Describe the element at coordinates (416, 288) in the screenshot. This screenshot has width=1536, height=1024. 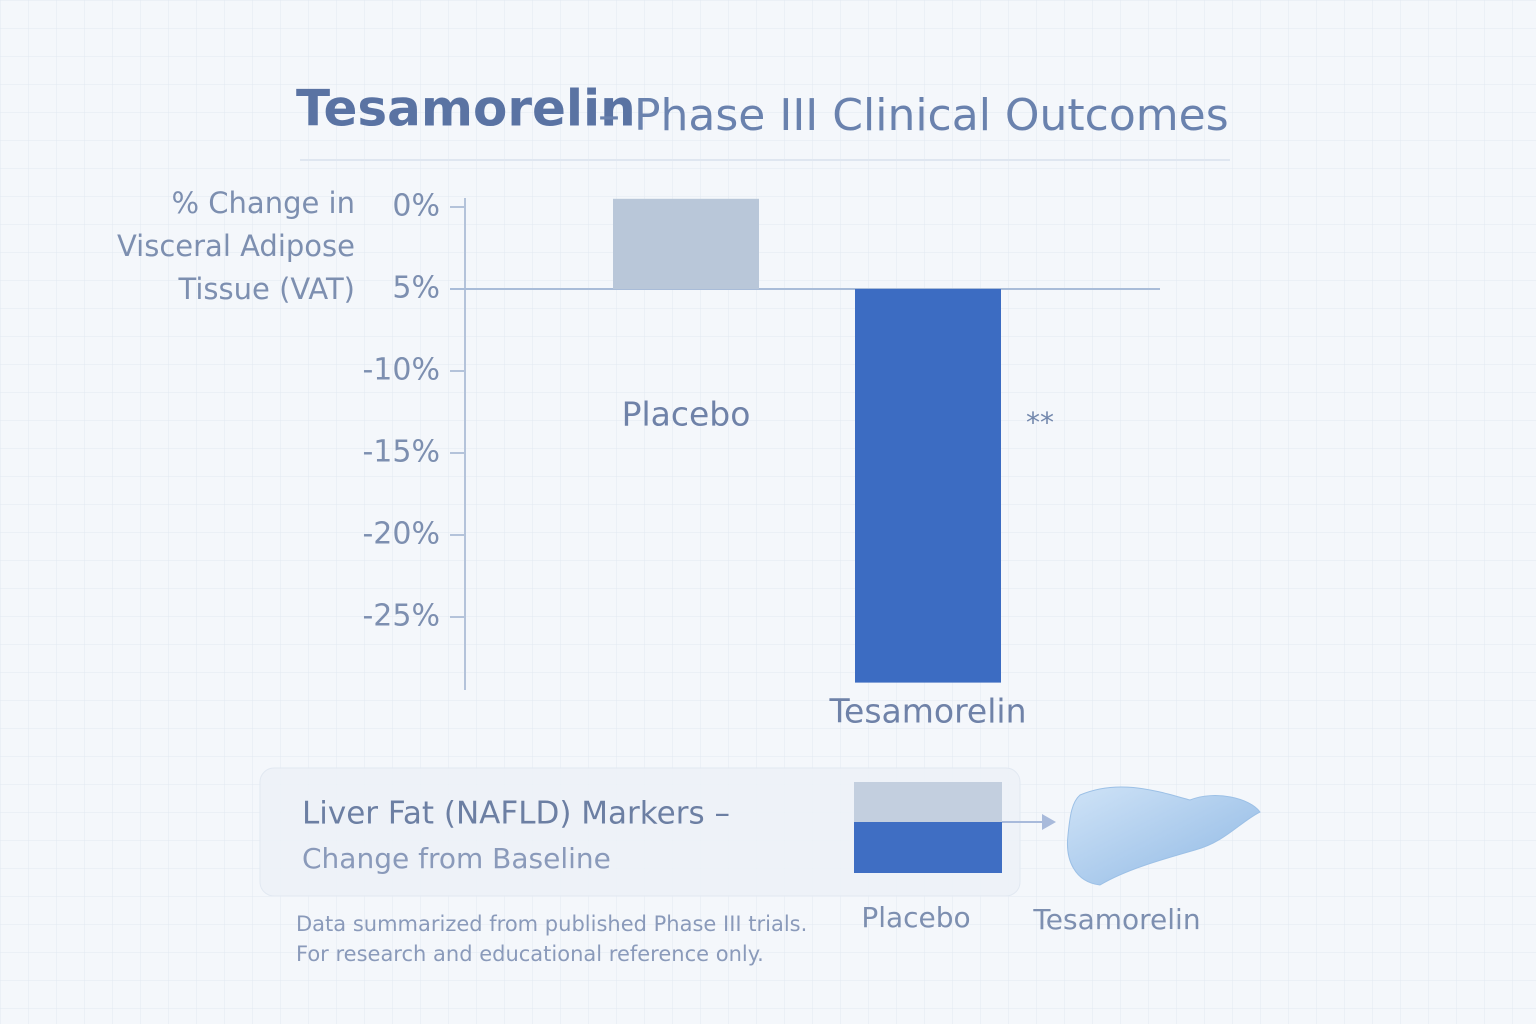
I see `y-tick-label: 5%` at that location.